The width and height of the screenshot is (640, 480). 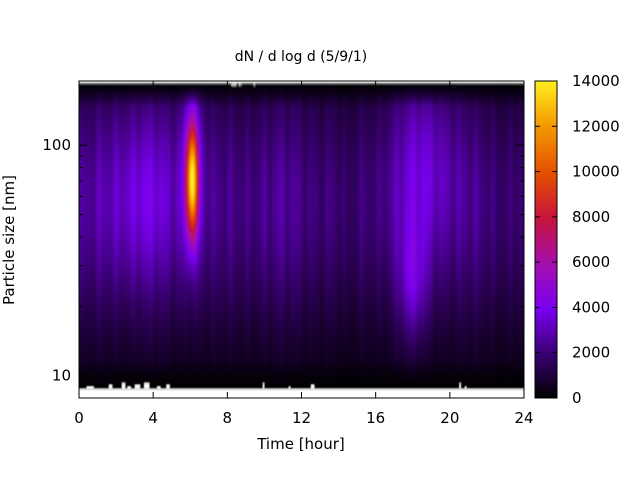 What do you see at coordinates (61, 376) in the screenshot?
I see `y-tick-label: 10` at bounding box center [61, 376].